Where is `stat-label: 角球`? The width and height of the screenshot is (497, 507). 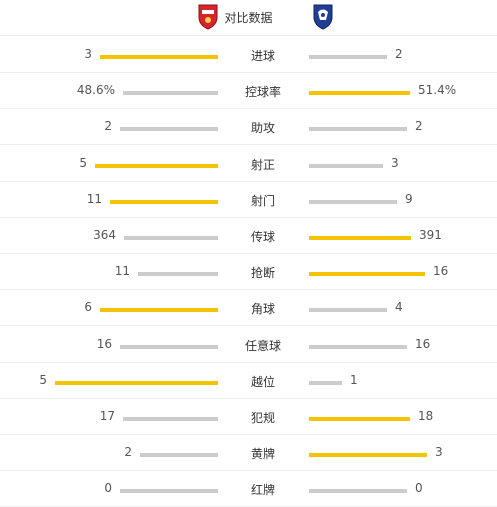
stat-label: 角球 is located at coordinates (262, 309).